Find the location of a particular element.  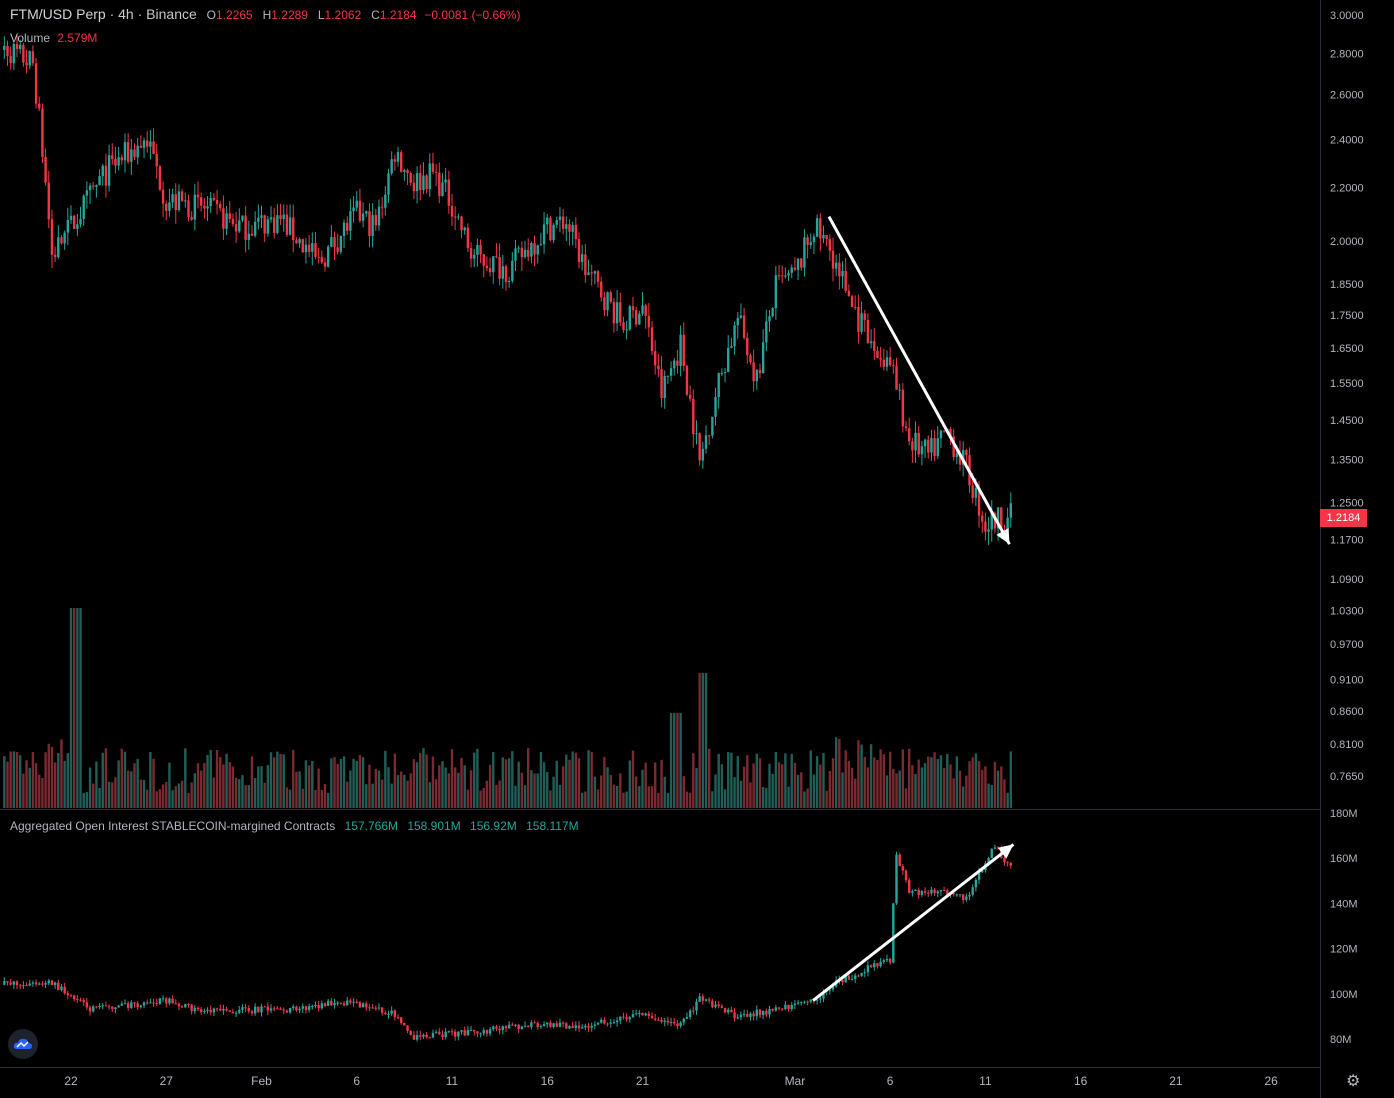

volume-legend: Volume 2.579M is located at coordinates (53, 38).